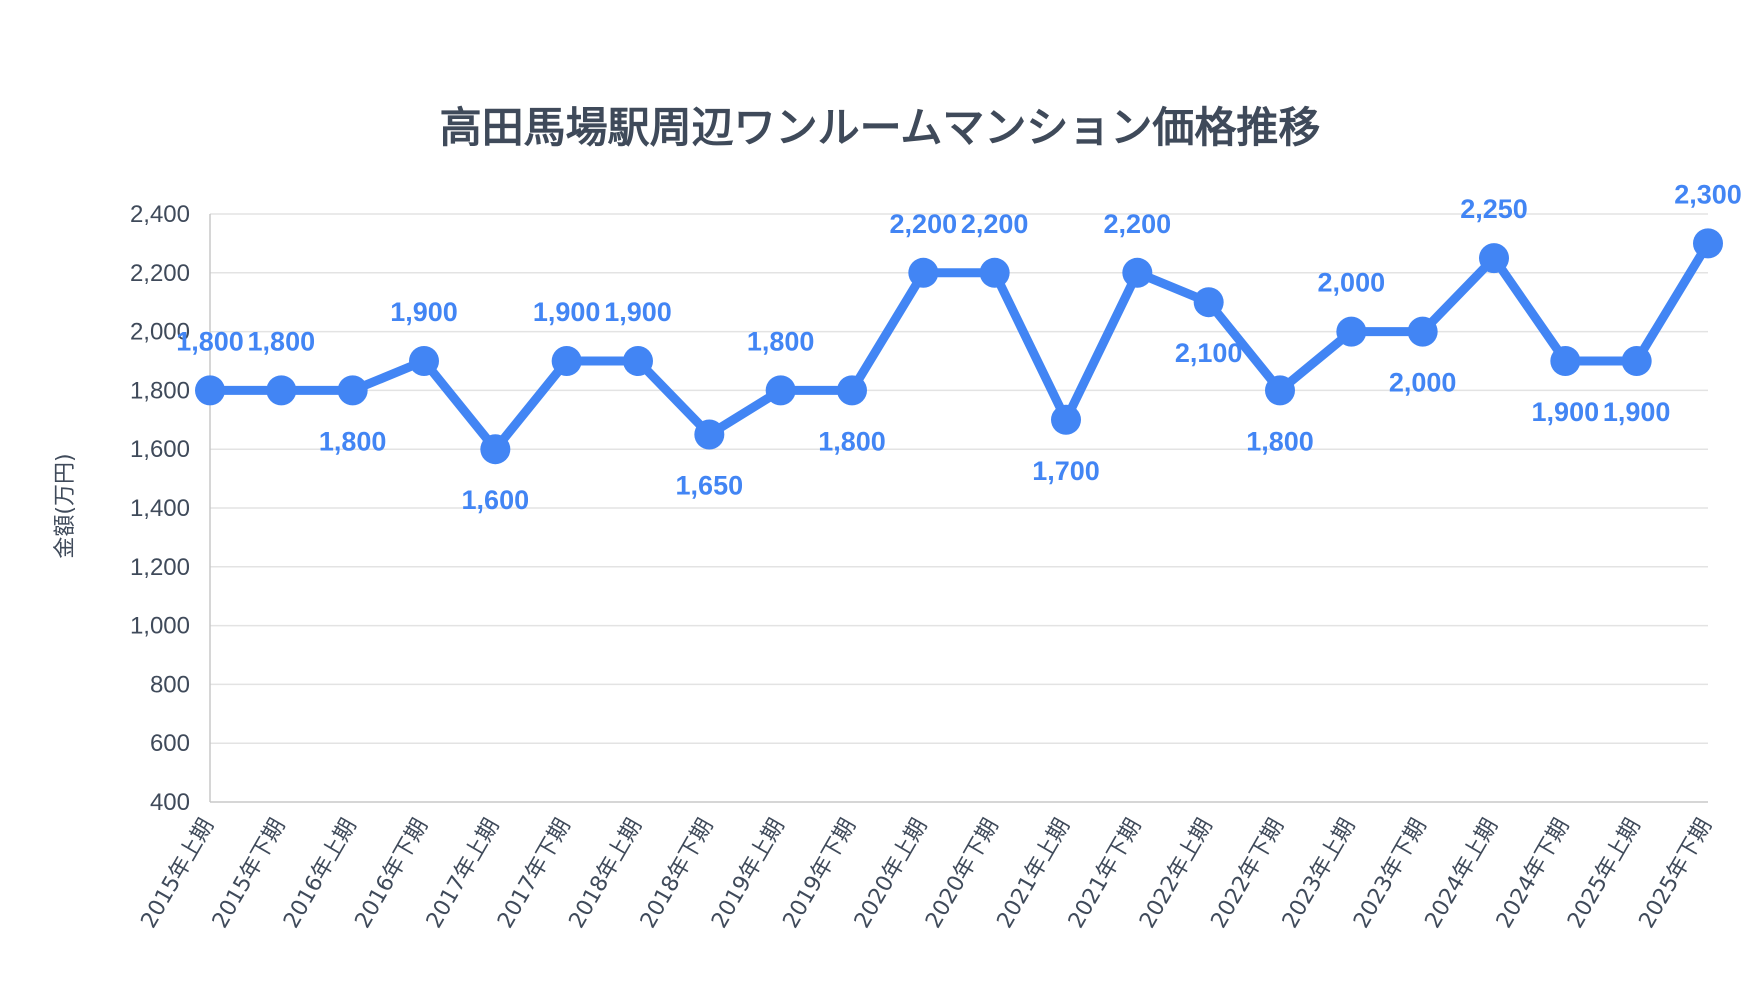 Image resolution: width=1760 pixels, height=1000 pixels. I want to click on x-tick-label: 2017年下期, so click(534, 874).